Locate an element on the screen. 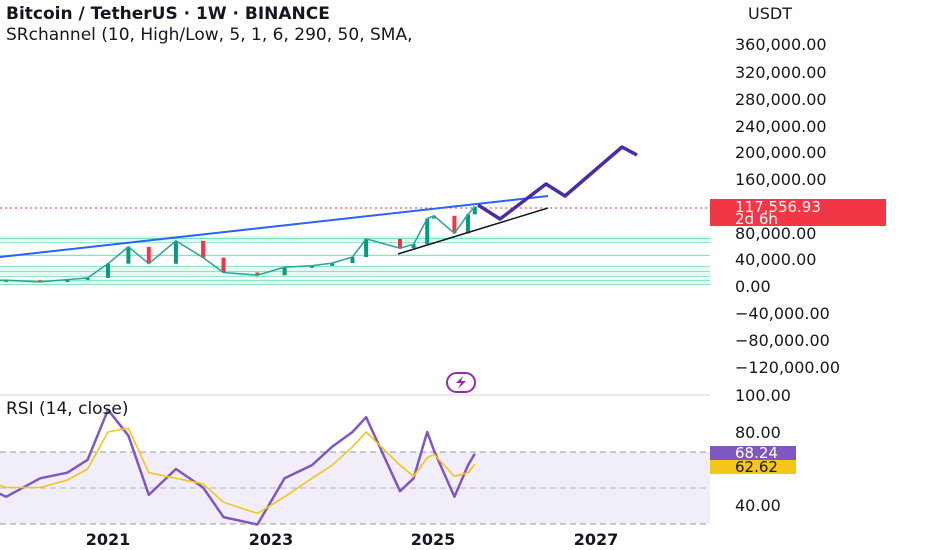 Image resolution: width=932 pixels, height=550 pixels. rsi-value-tag is located at coordinates (753, 453).